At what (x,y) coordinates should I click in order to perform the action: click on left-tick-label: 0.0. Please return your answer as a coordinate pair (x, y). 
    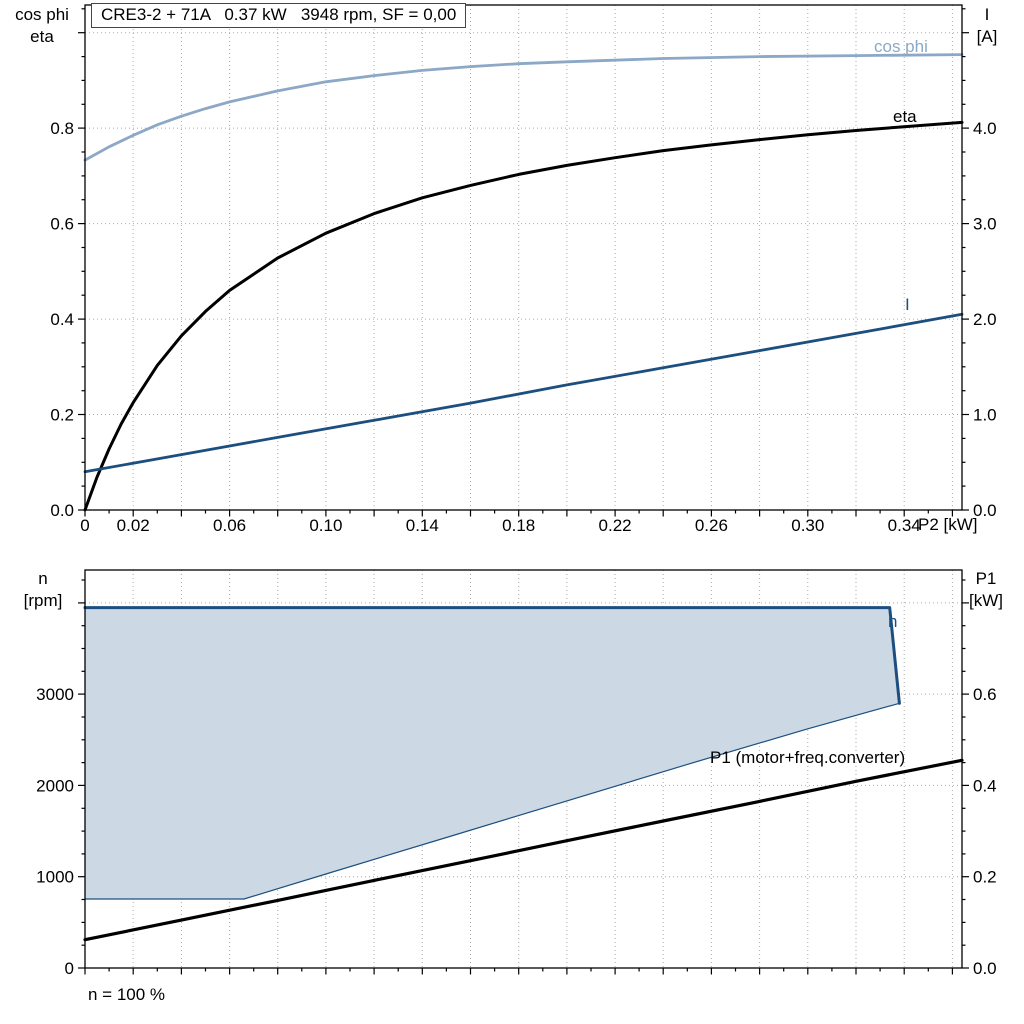
    Looking at the image, I should click on (62, 510).